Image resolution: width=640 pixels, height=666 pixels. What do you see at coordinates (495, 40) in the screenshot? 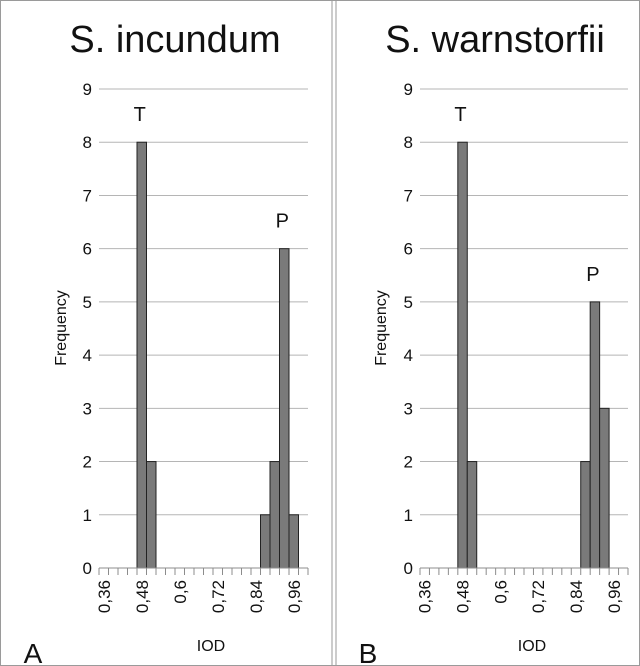
I see `chart-title: S. warnstorfii` at bounding box center [495, 40].